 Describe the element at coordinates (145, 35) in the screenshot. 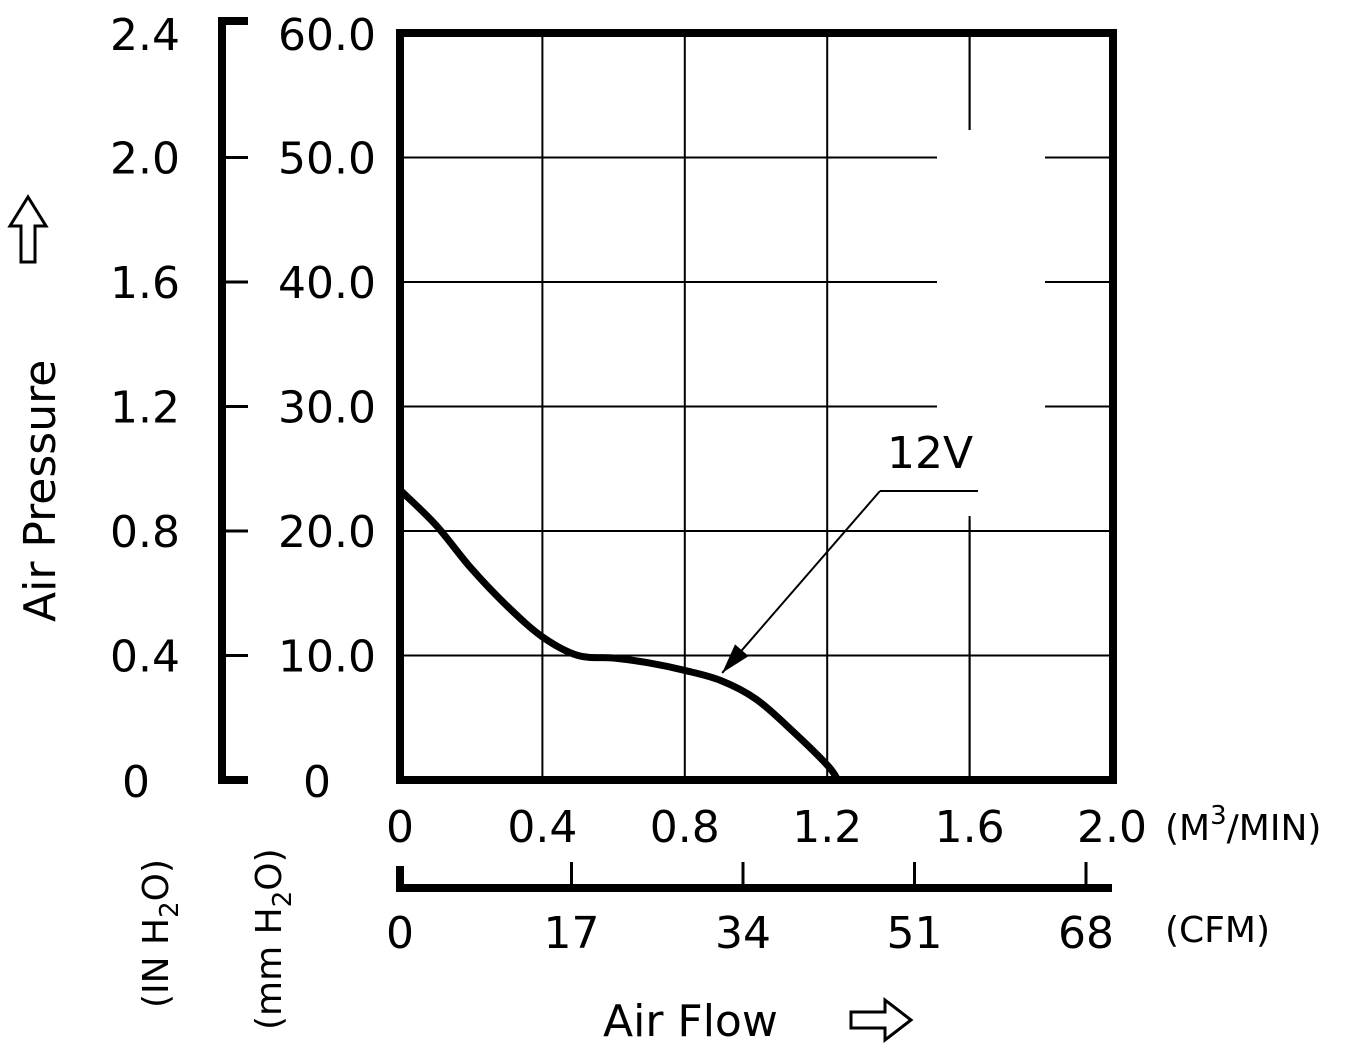

I see `y-tick-label-inh2o: 2.4` at that location.